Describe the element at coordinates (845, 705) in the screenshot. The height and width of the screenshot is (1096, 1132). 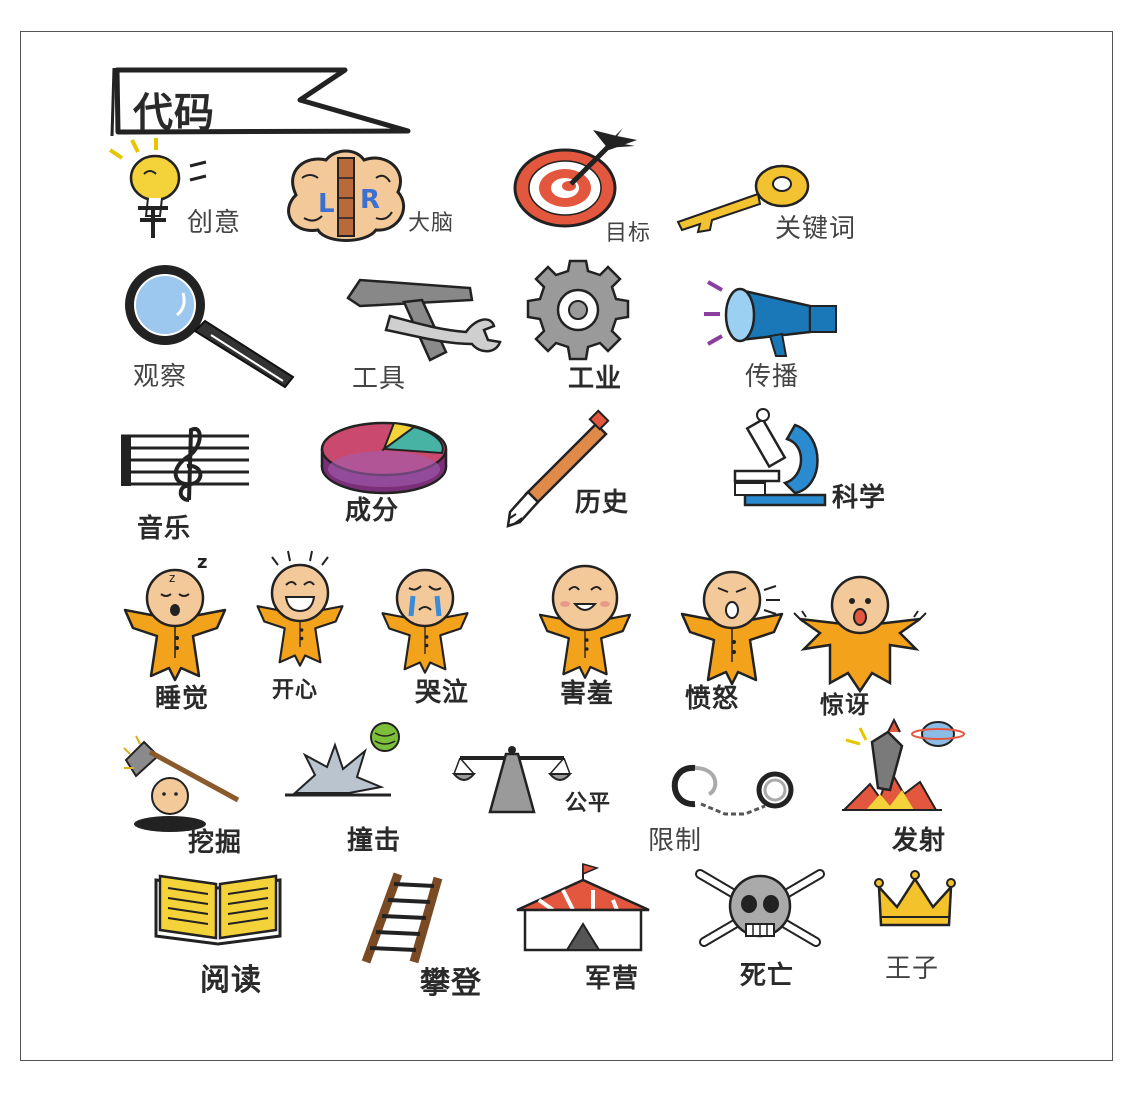
I see `label-surprise: 惊讶` at that location.